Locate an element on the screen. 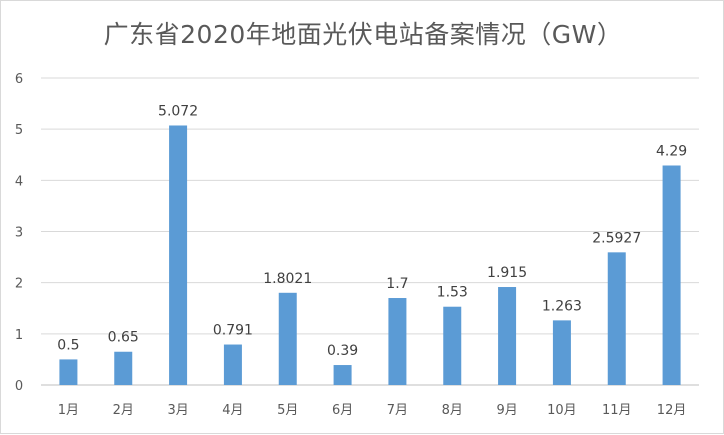  y-tick-label: 6 is located at coordinates (19, 79).